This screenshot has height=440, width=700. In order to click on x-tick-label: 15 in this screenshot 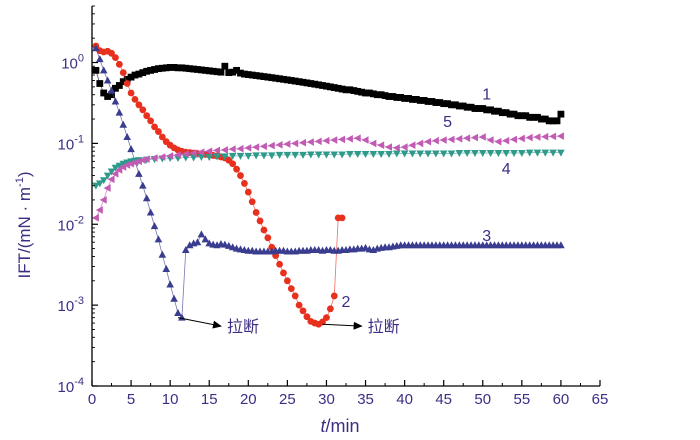, I will do `click(209, 399)`.